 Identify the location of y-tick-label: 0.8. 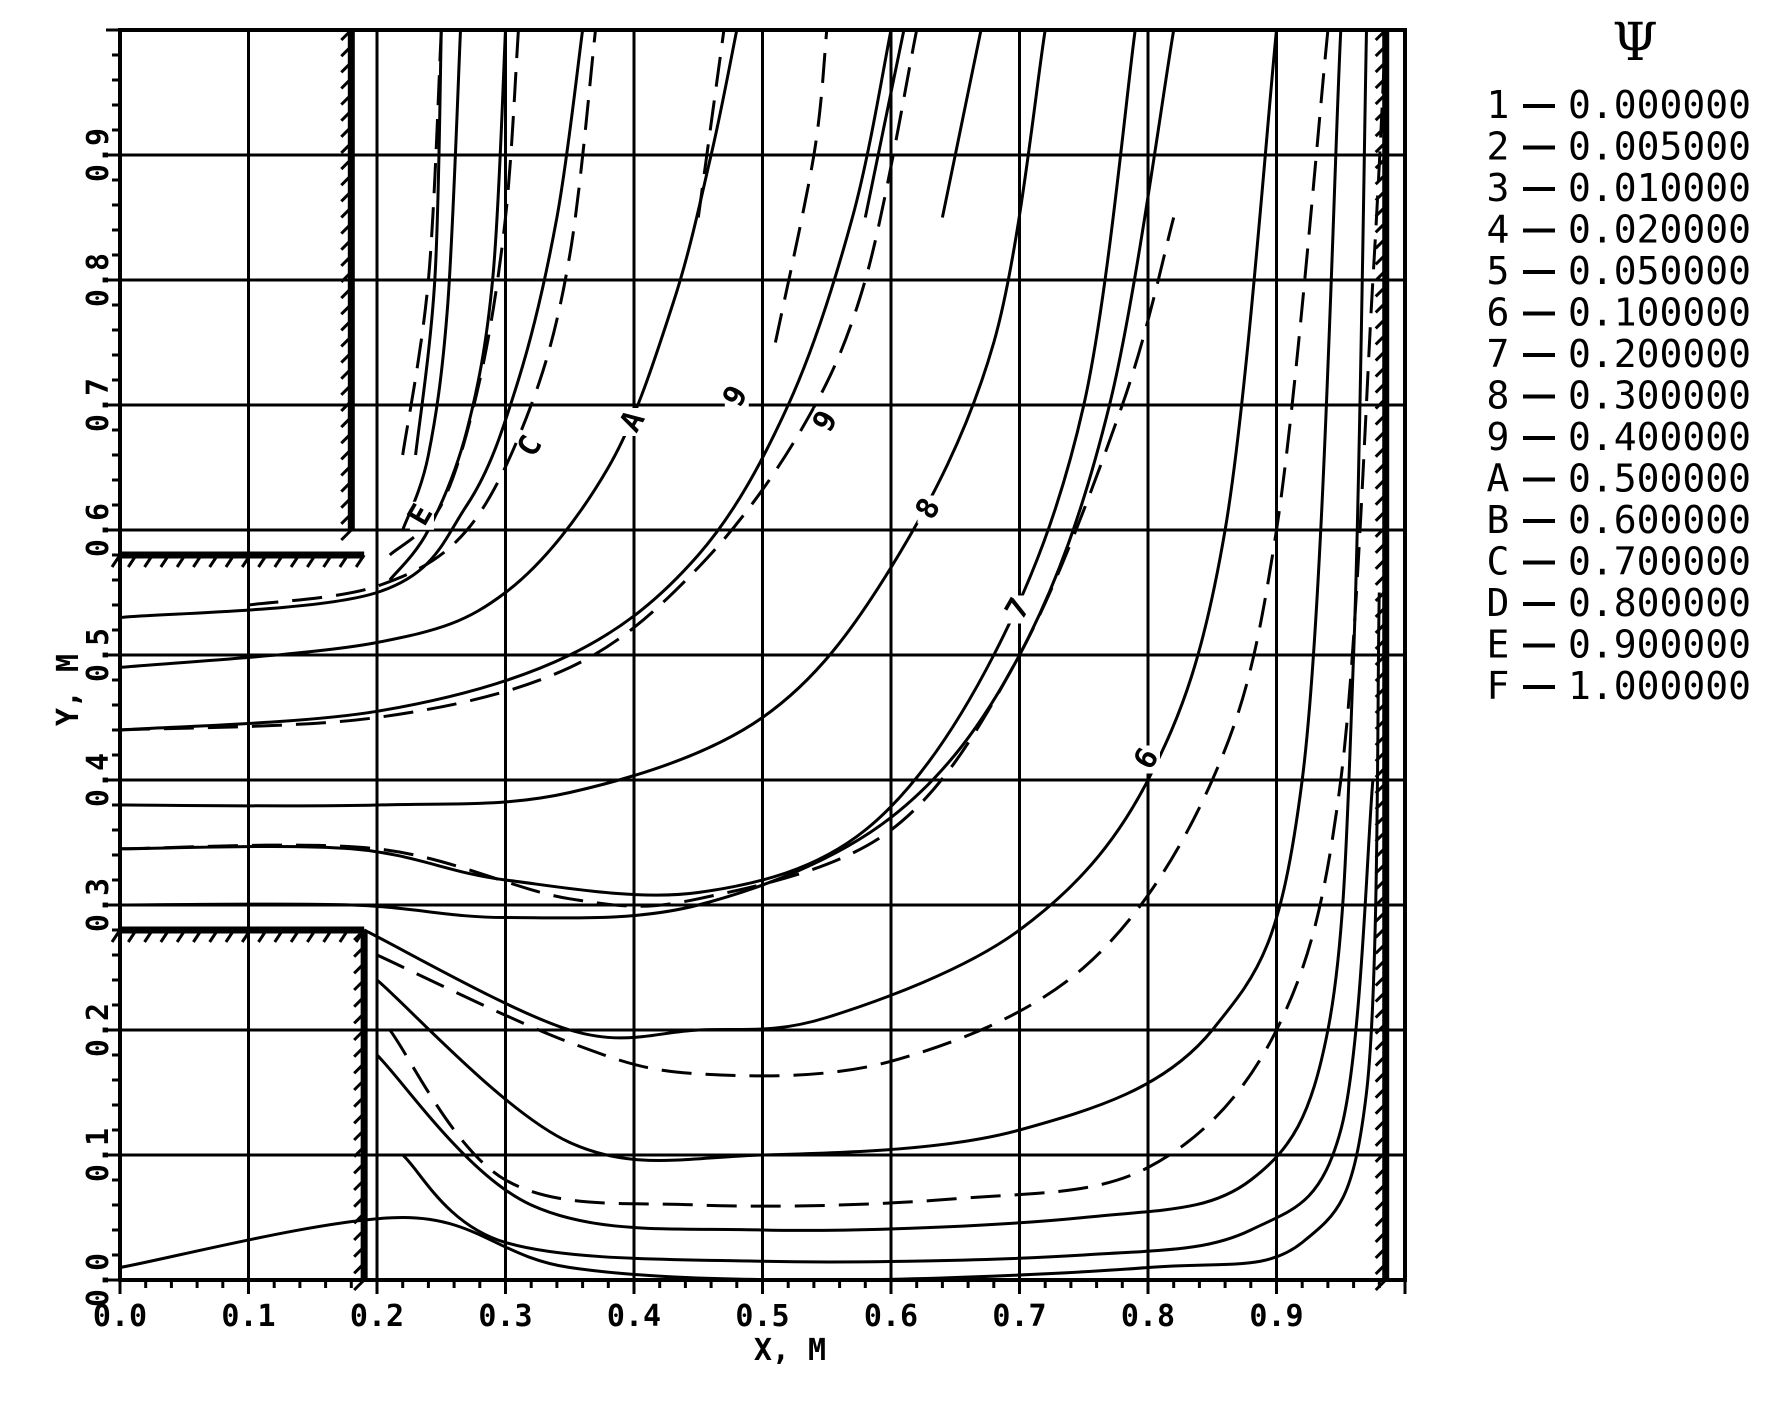
(98, 280).